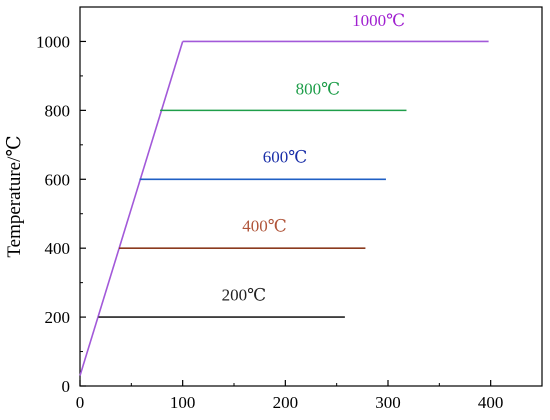 This screenshot has width=550, height=420. I want to click on series-label-800c: 800℃, so click(318, 89).